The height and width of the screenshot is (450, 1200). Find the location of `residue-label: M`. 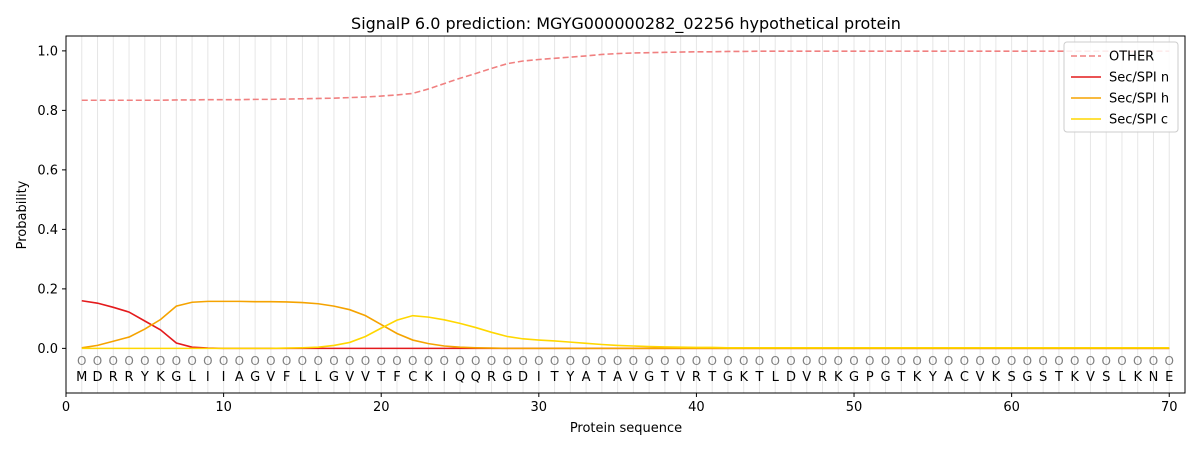

residue-label: M is located at coordinates (81, 377).